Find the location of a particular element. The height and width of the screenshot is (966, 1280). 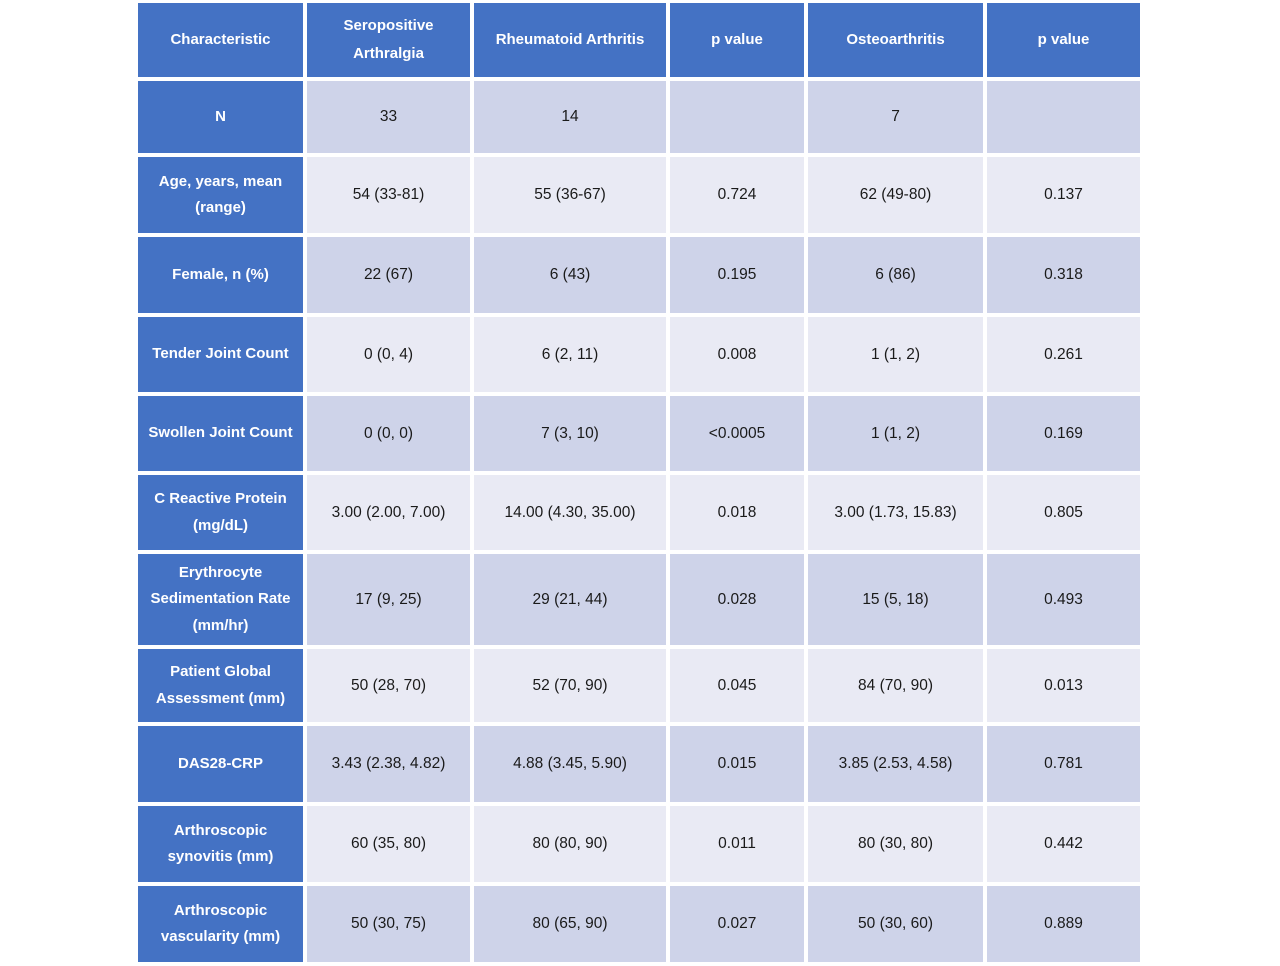

column-header-rheumatoid-arthritis: Rheumatoid Arthritis is located at coordinates (570, 40).